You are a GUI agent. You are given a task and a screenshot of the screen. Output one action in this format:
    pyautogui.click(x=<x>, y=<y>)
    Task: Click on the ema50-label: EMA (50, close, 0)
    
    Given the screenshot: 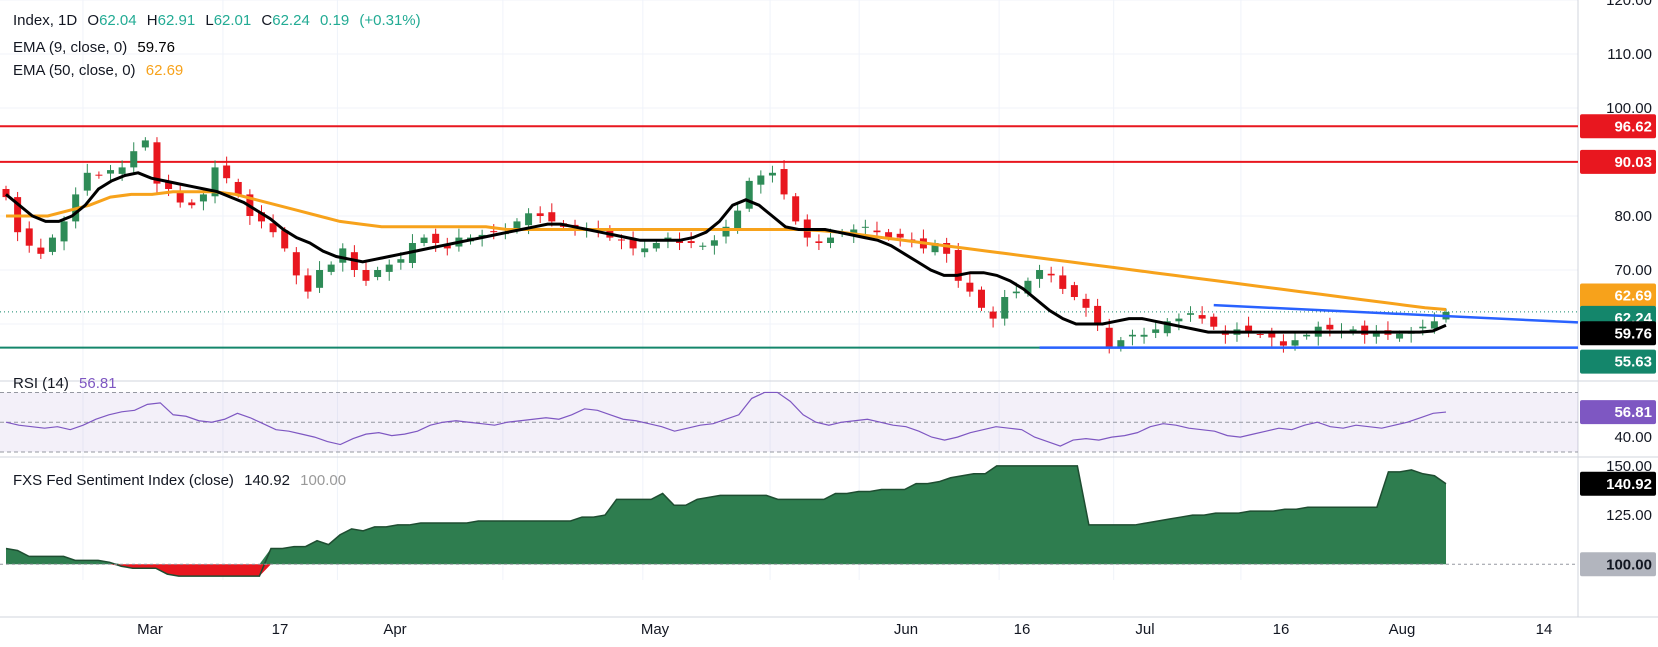 What is the action you would take?
    pyautogui.click(x=74, y=70)
    